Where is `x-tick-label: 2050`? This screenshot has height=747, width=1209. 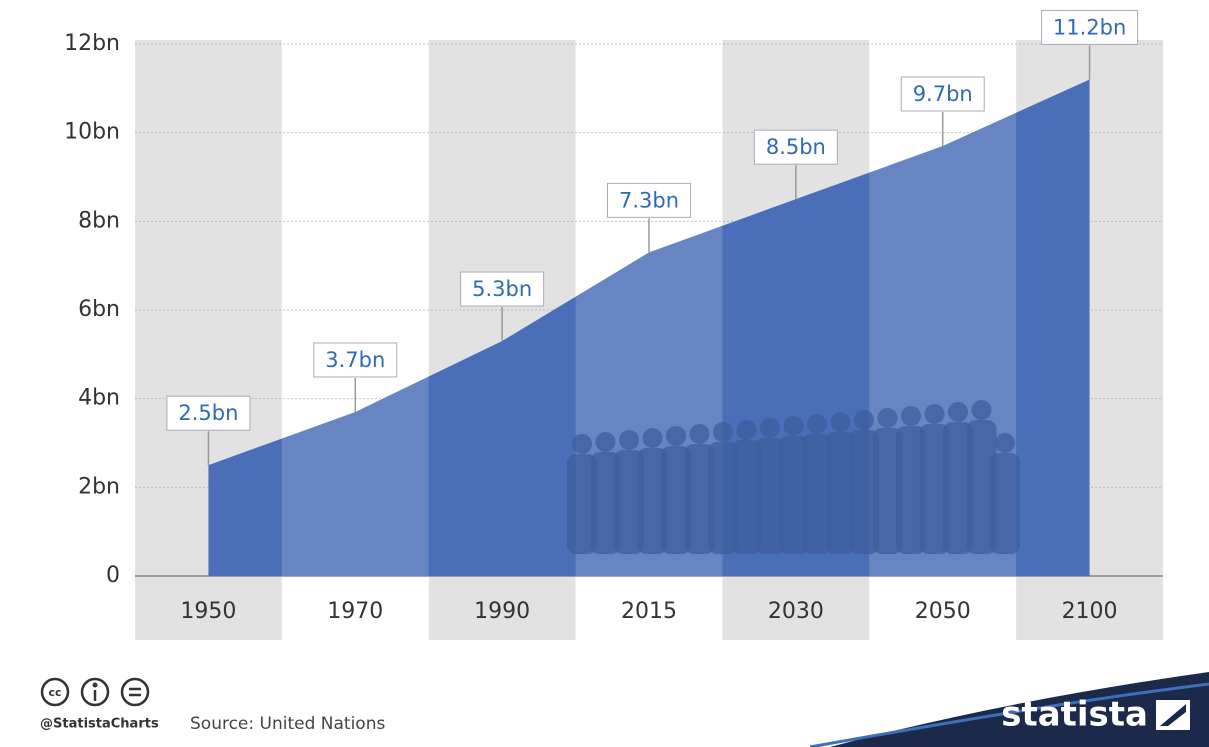
x-tick-label: 2050 is located at coordinates (943, 611).